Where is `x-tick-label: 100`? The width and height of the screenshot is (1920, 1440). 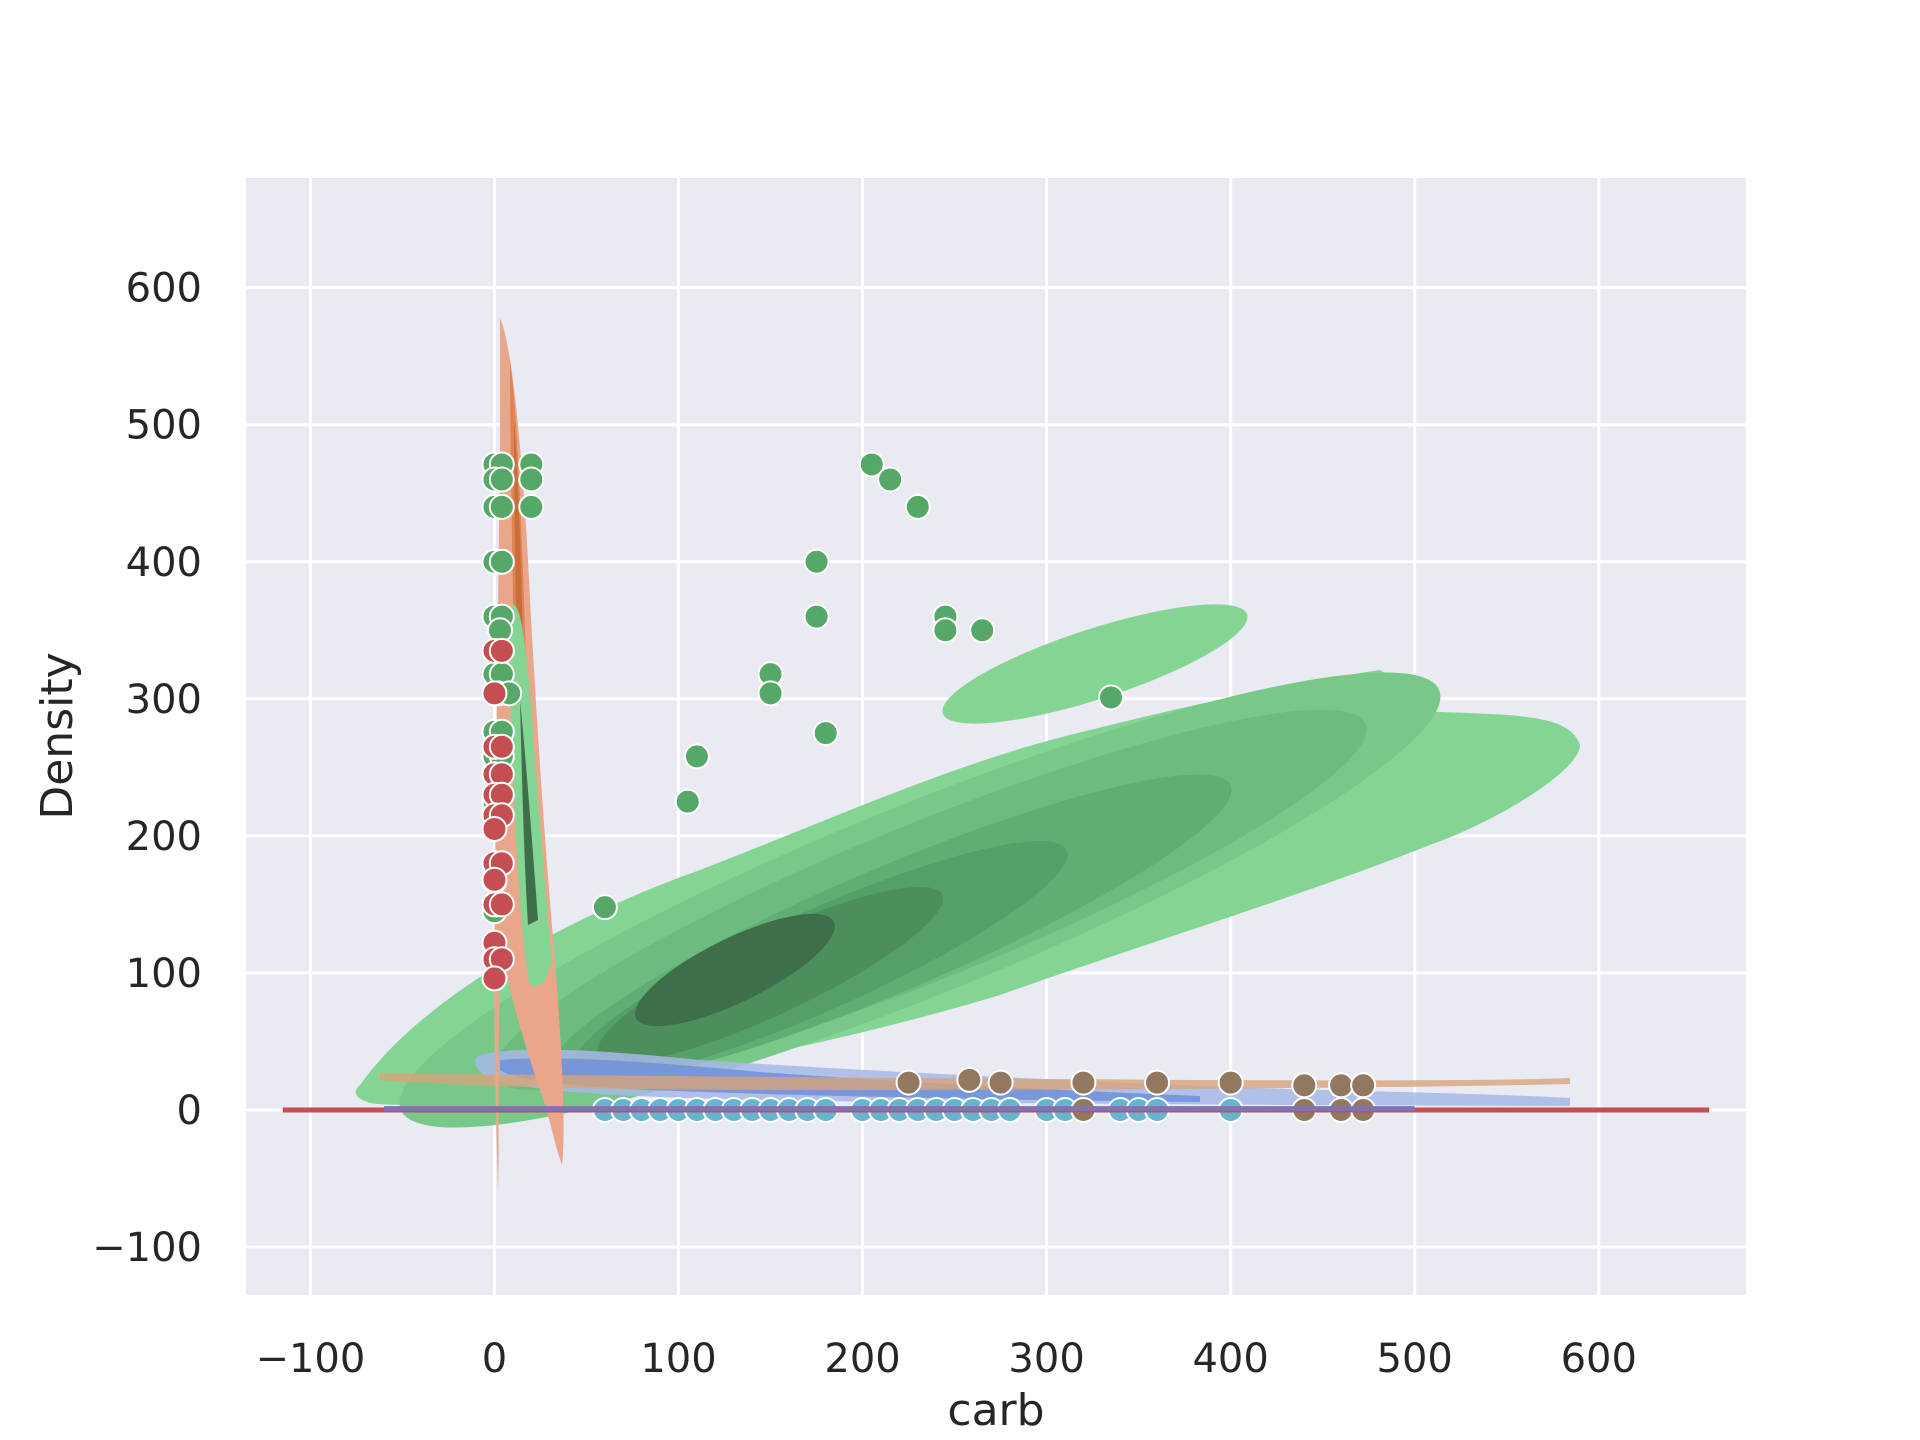 x-tick-label: 100 is located at coordinates (678, 1359).